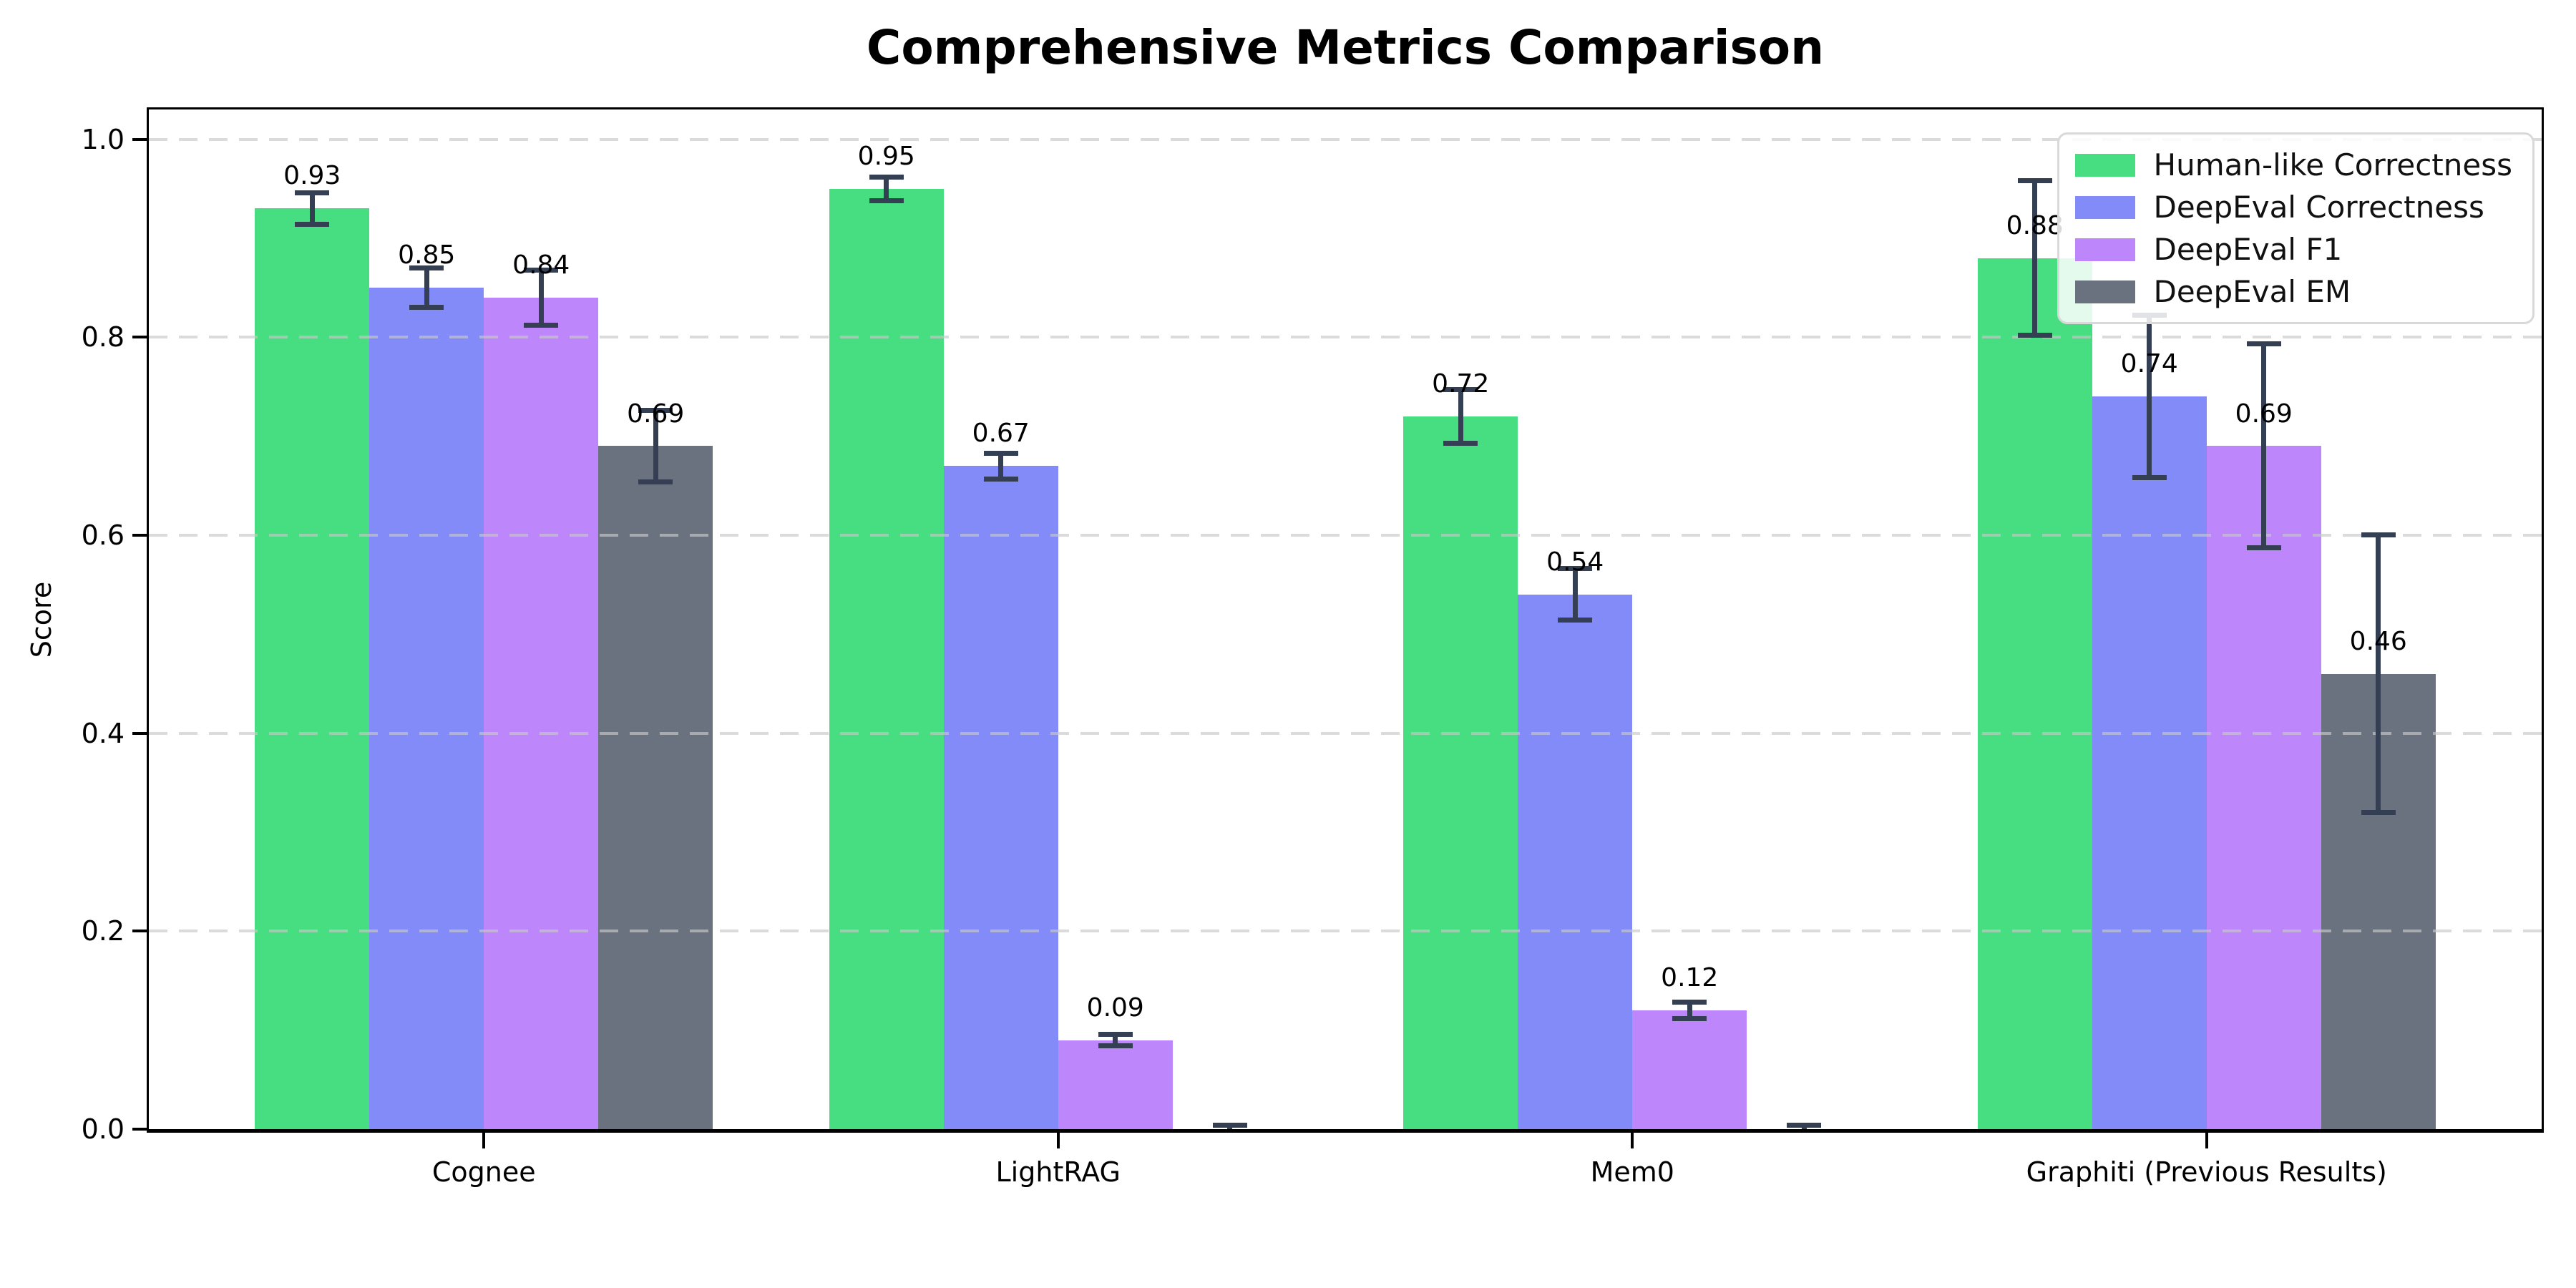 Image resolution: width=2576 pixels, height=1288 pixels. What do you see at coordinates (41, 619) in the screenshot?
I see `y-axis-label: Score` at bounding box center [41, 619].